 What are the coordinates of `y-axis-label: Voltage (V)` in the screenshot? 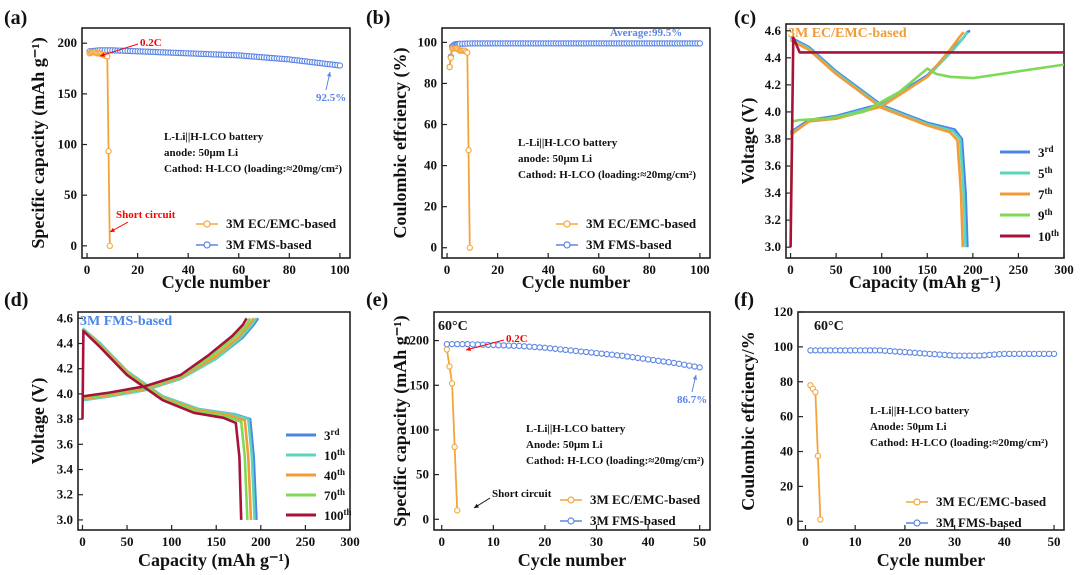 It's located at (38, 421).